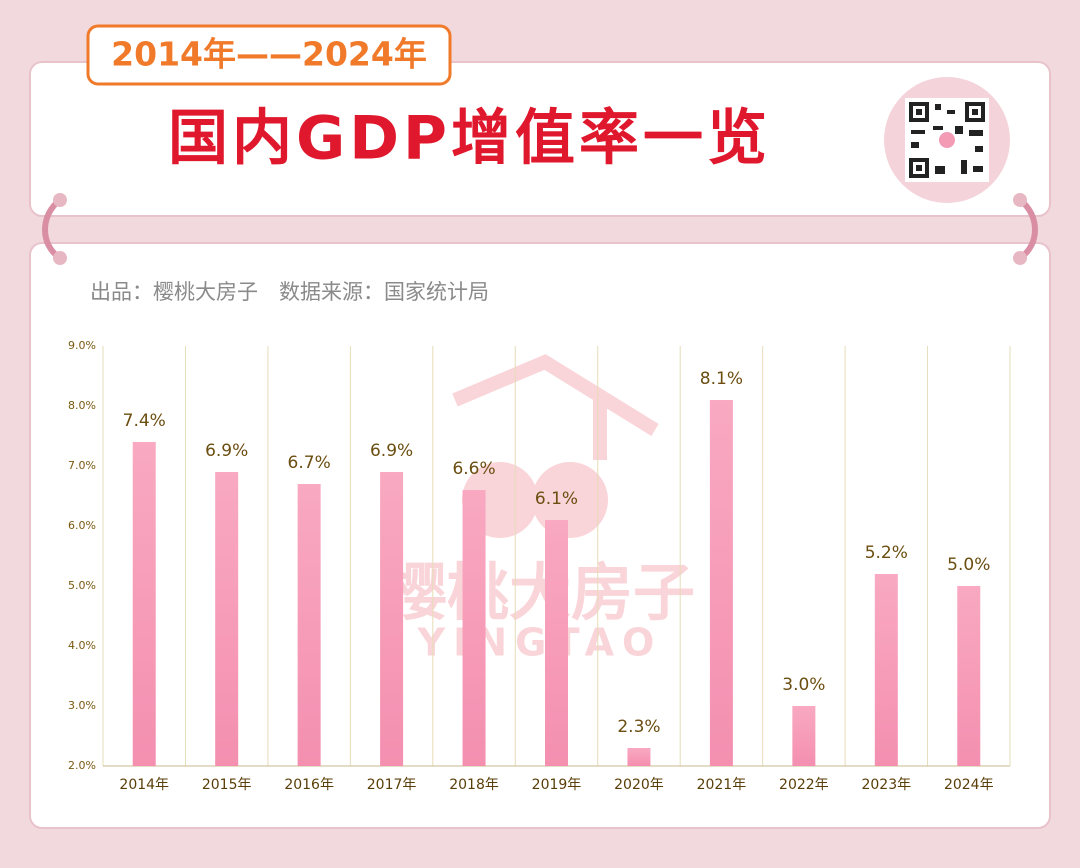 The image size is (1080, 868). I want to click on y-tick-label: 7.0%, so click(82, 465).